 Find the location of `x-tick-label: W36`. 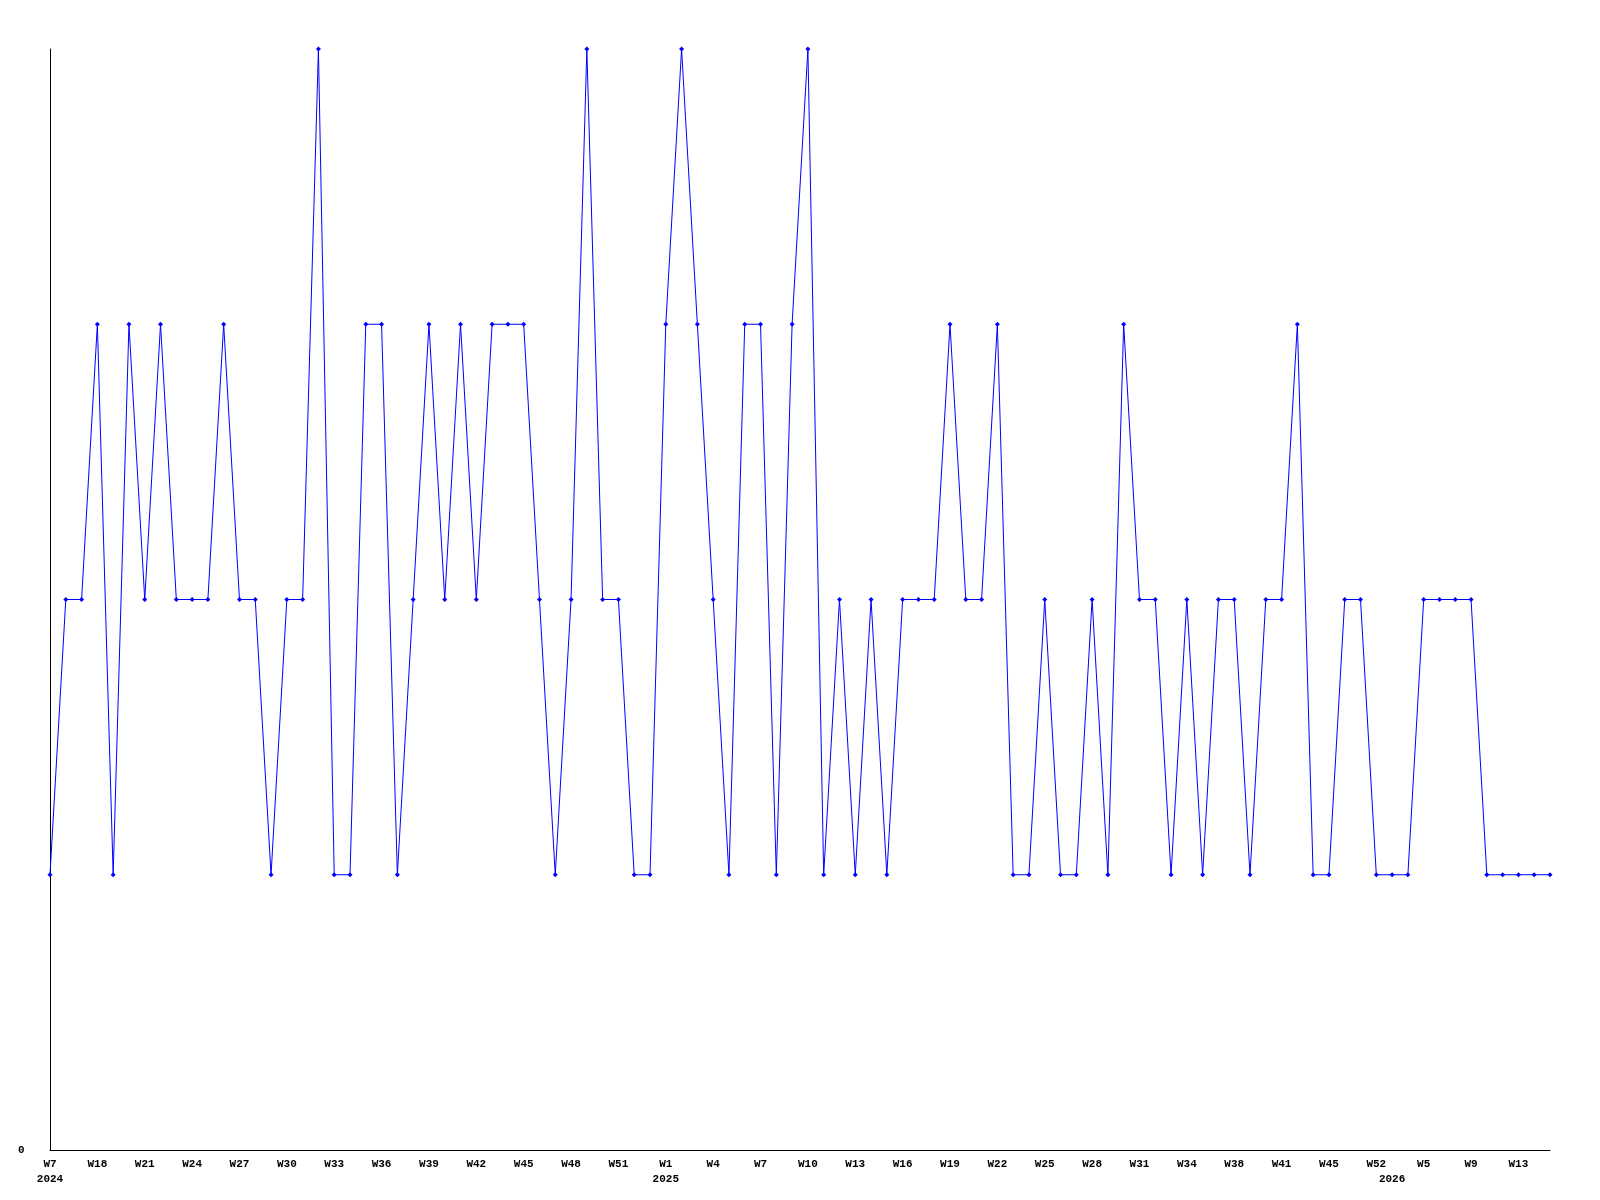

x-tick-label: W36 is located at coordinates (381, 1163).